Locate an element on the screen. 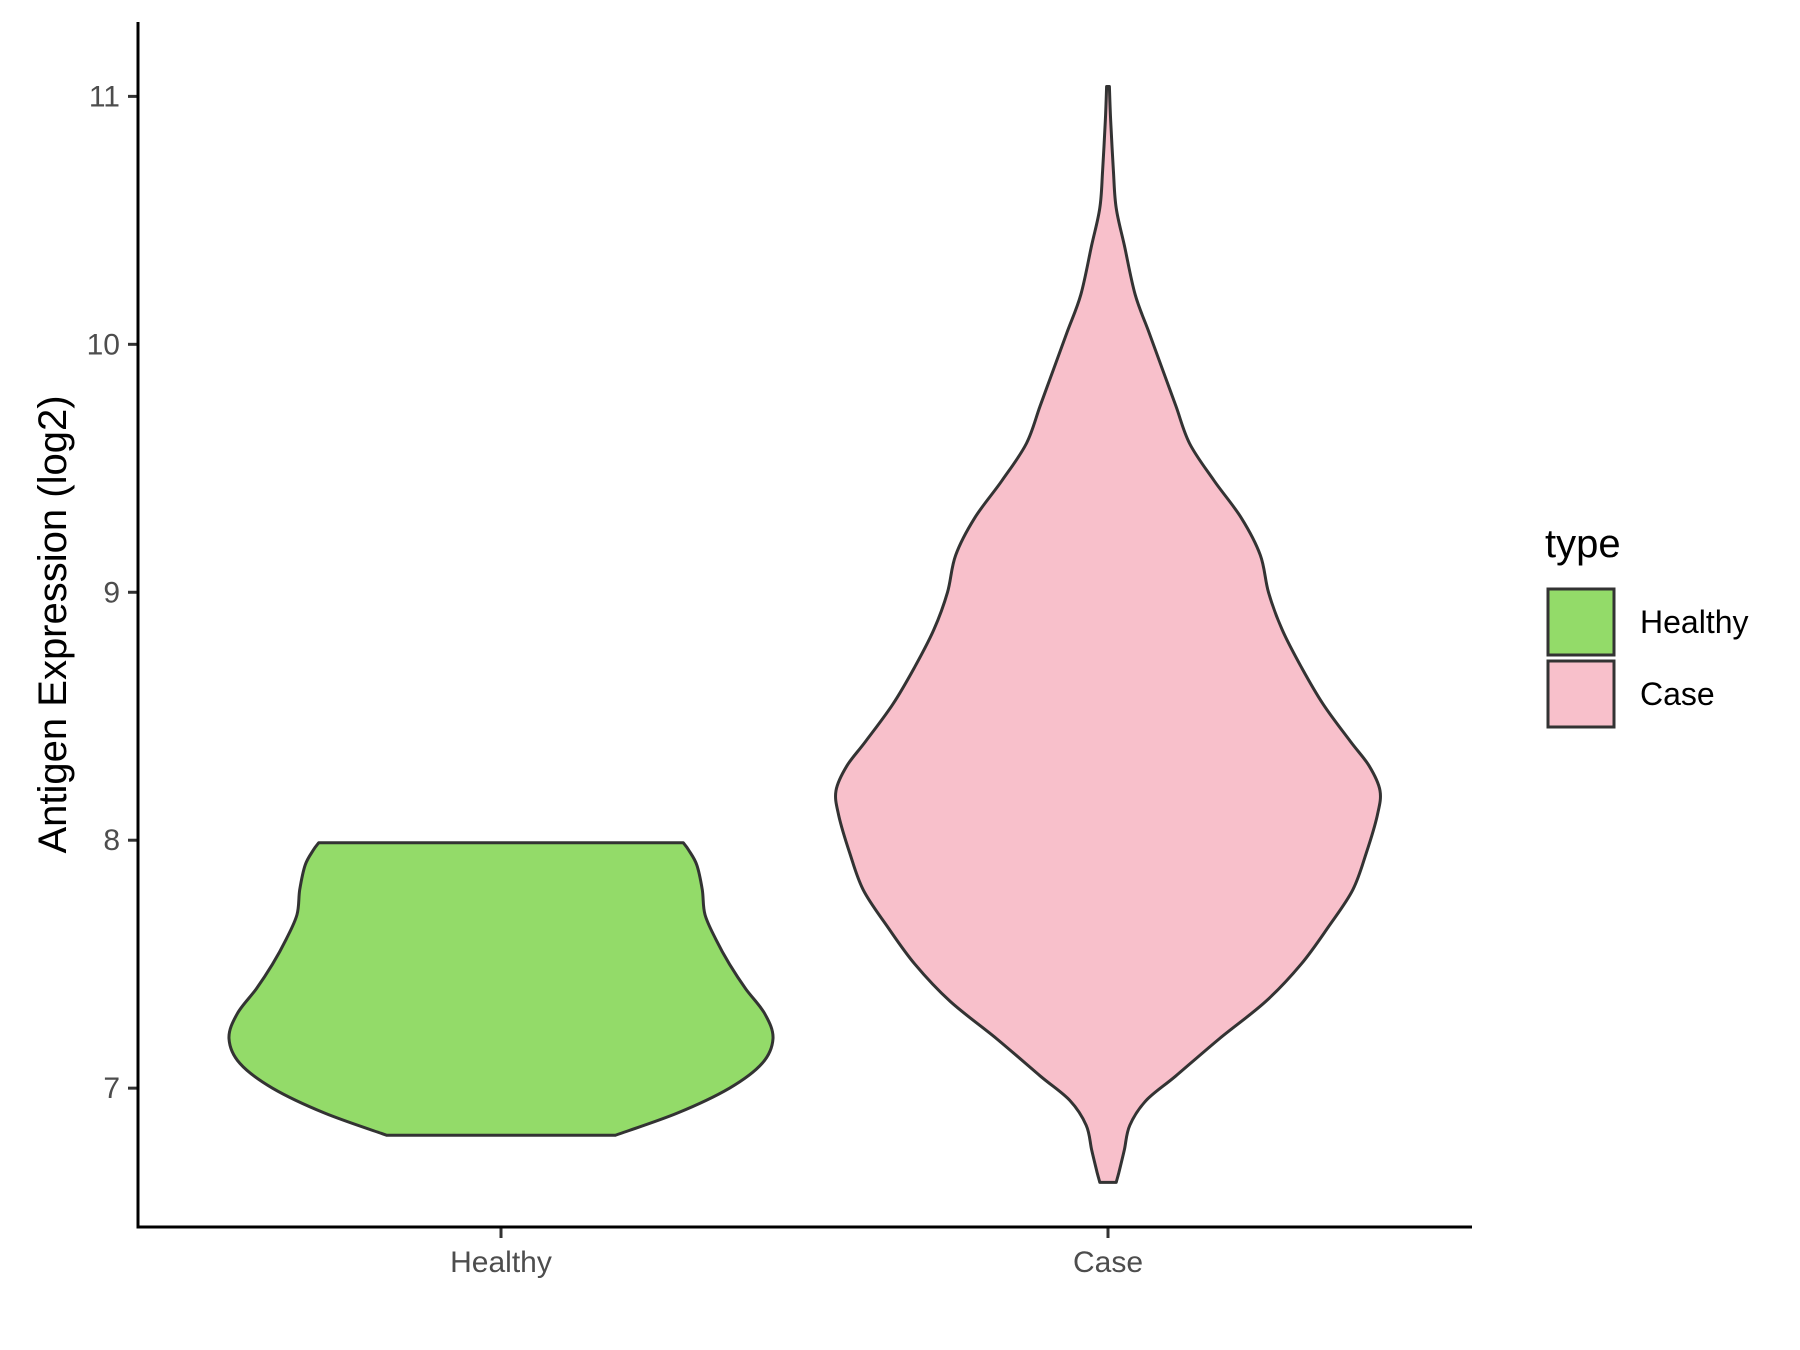 The width and height of the screenshot is (1800, 1350). x-tick-label: Case is located at coordinates (1108, 1262).